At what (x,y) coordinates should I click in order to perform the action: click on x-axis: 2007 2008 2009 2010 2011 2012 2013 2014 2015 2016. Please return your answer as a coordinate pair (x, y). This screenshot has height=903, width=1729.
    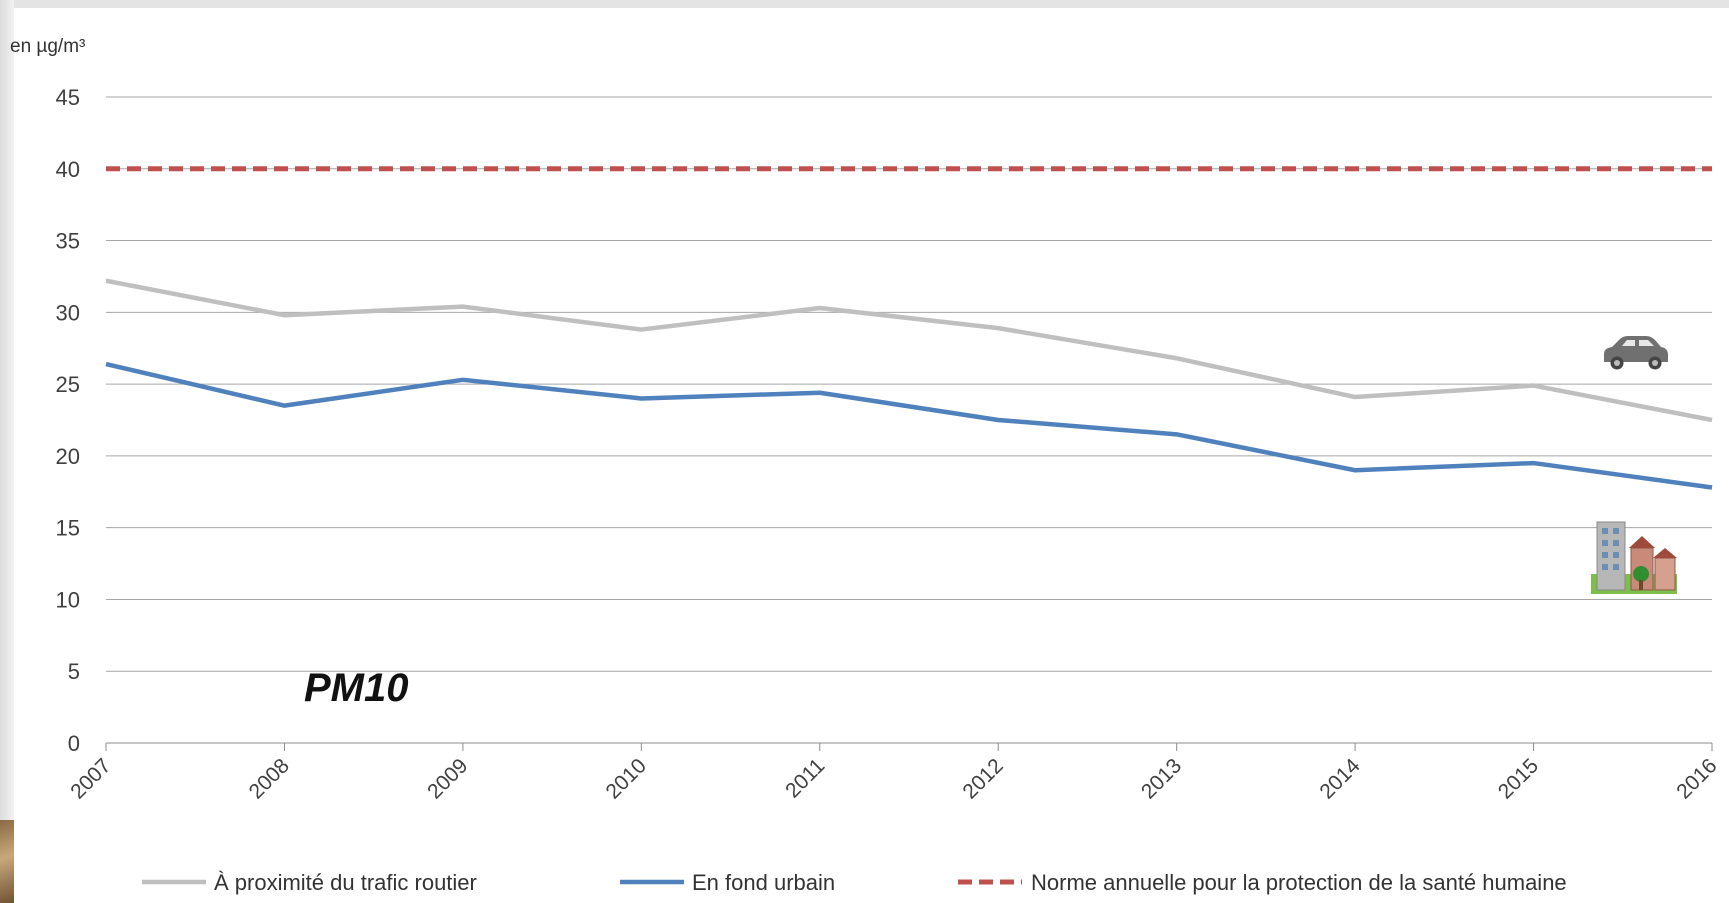
    Looking at the image, I should click on (894, 773).